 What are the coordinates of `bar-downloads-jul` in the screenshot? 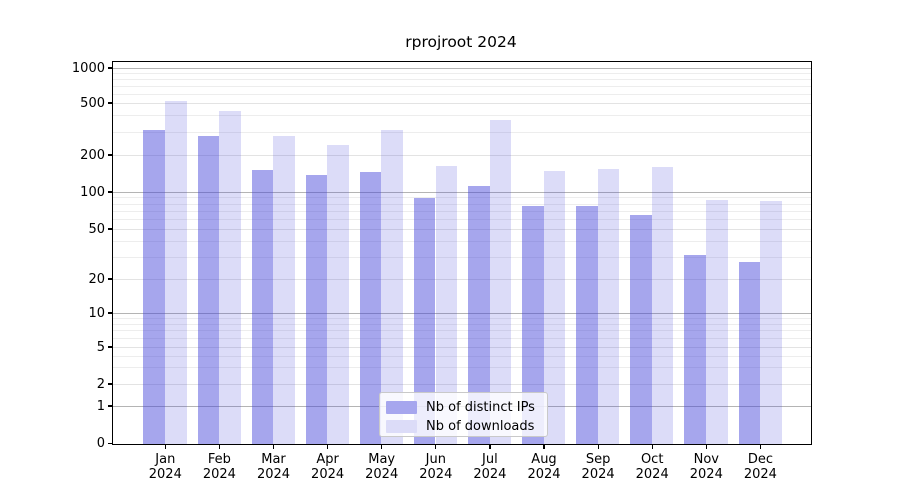 It's located at (500, 282).